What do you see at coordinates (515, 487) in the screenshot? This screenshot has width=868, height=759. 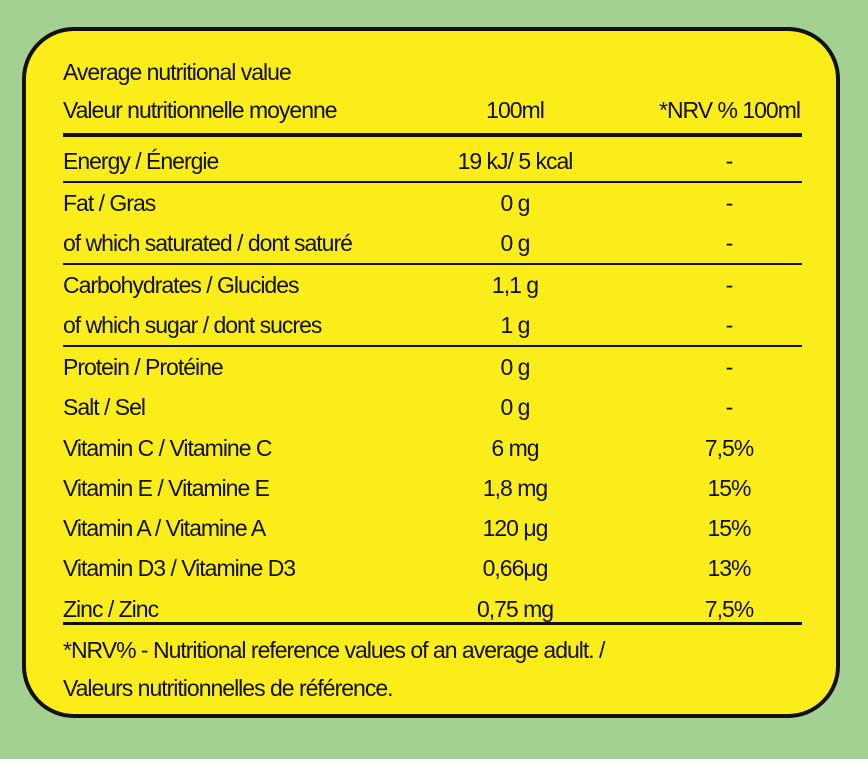 I see `nutrient-value: 1,8 mg` at bounding box center [515, 487].